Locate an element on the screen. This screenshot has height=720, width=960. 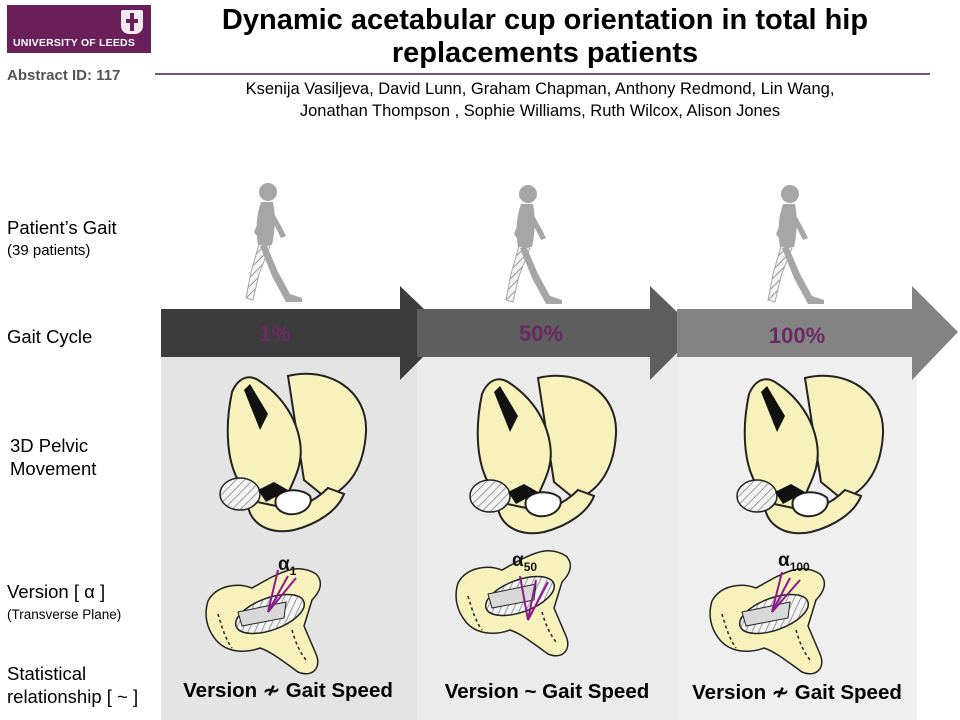
version-angle-label-3: α100 is located at coordinates (794, 562).